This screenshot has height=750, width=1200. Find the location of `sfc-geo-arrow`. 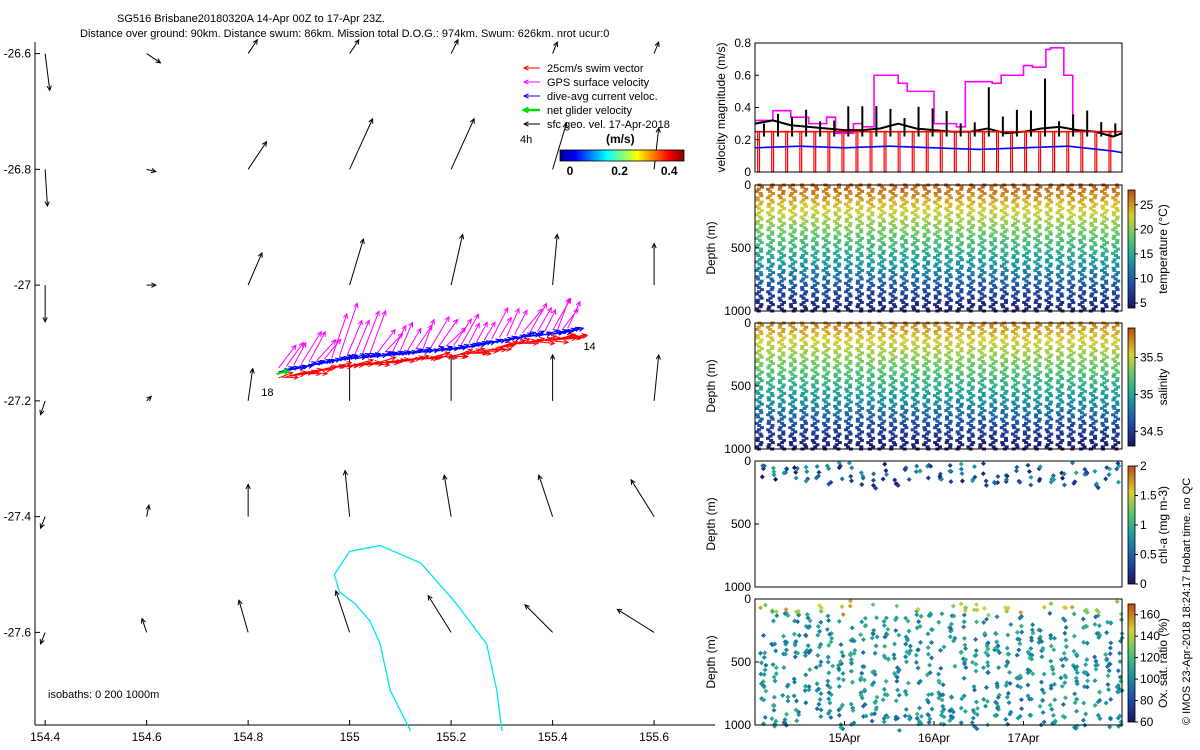

sfc-geo-arrow is located at coordinates (657, 148).